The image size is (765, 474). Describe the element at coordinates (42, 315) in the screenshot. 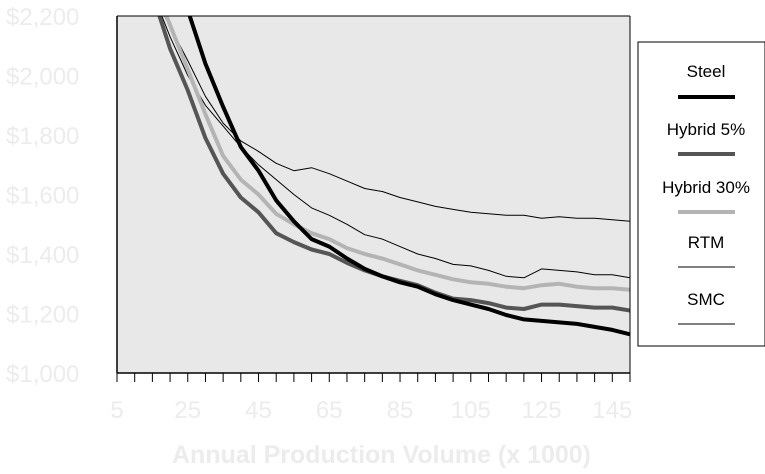

I see `y-tick-label: $1,200` at that location.